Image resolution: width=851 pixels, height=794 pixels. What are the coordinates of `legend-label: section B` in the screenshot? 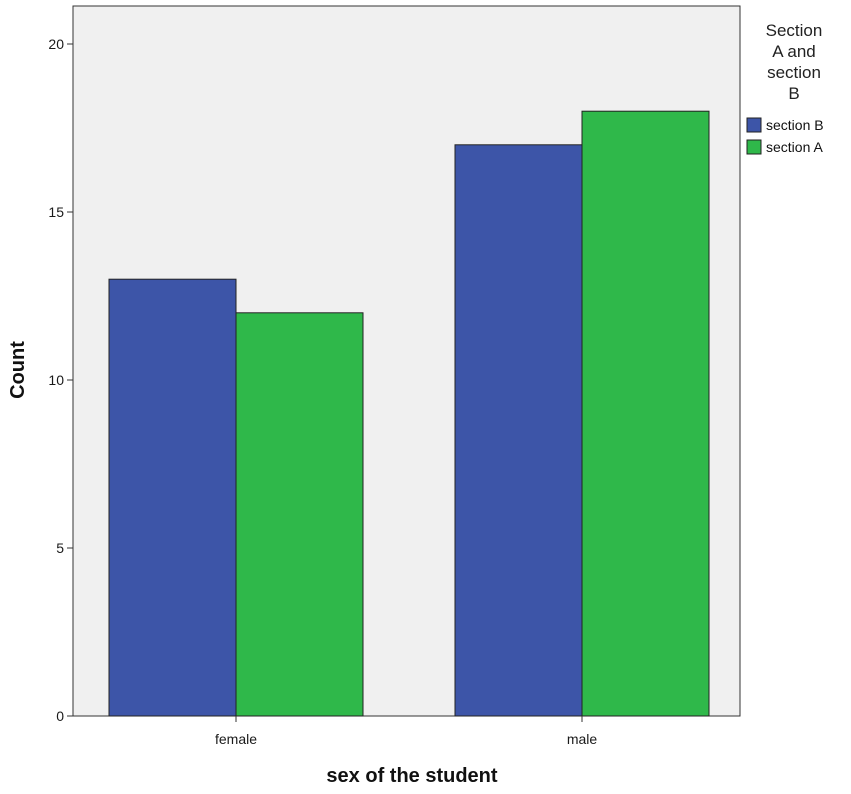 It's located at (795, 125).